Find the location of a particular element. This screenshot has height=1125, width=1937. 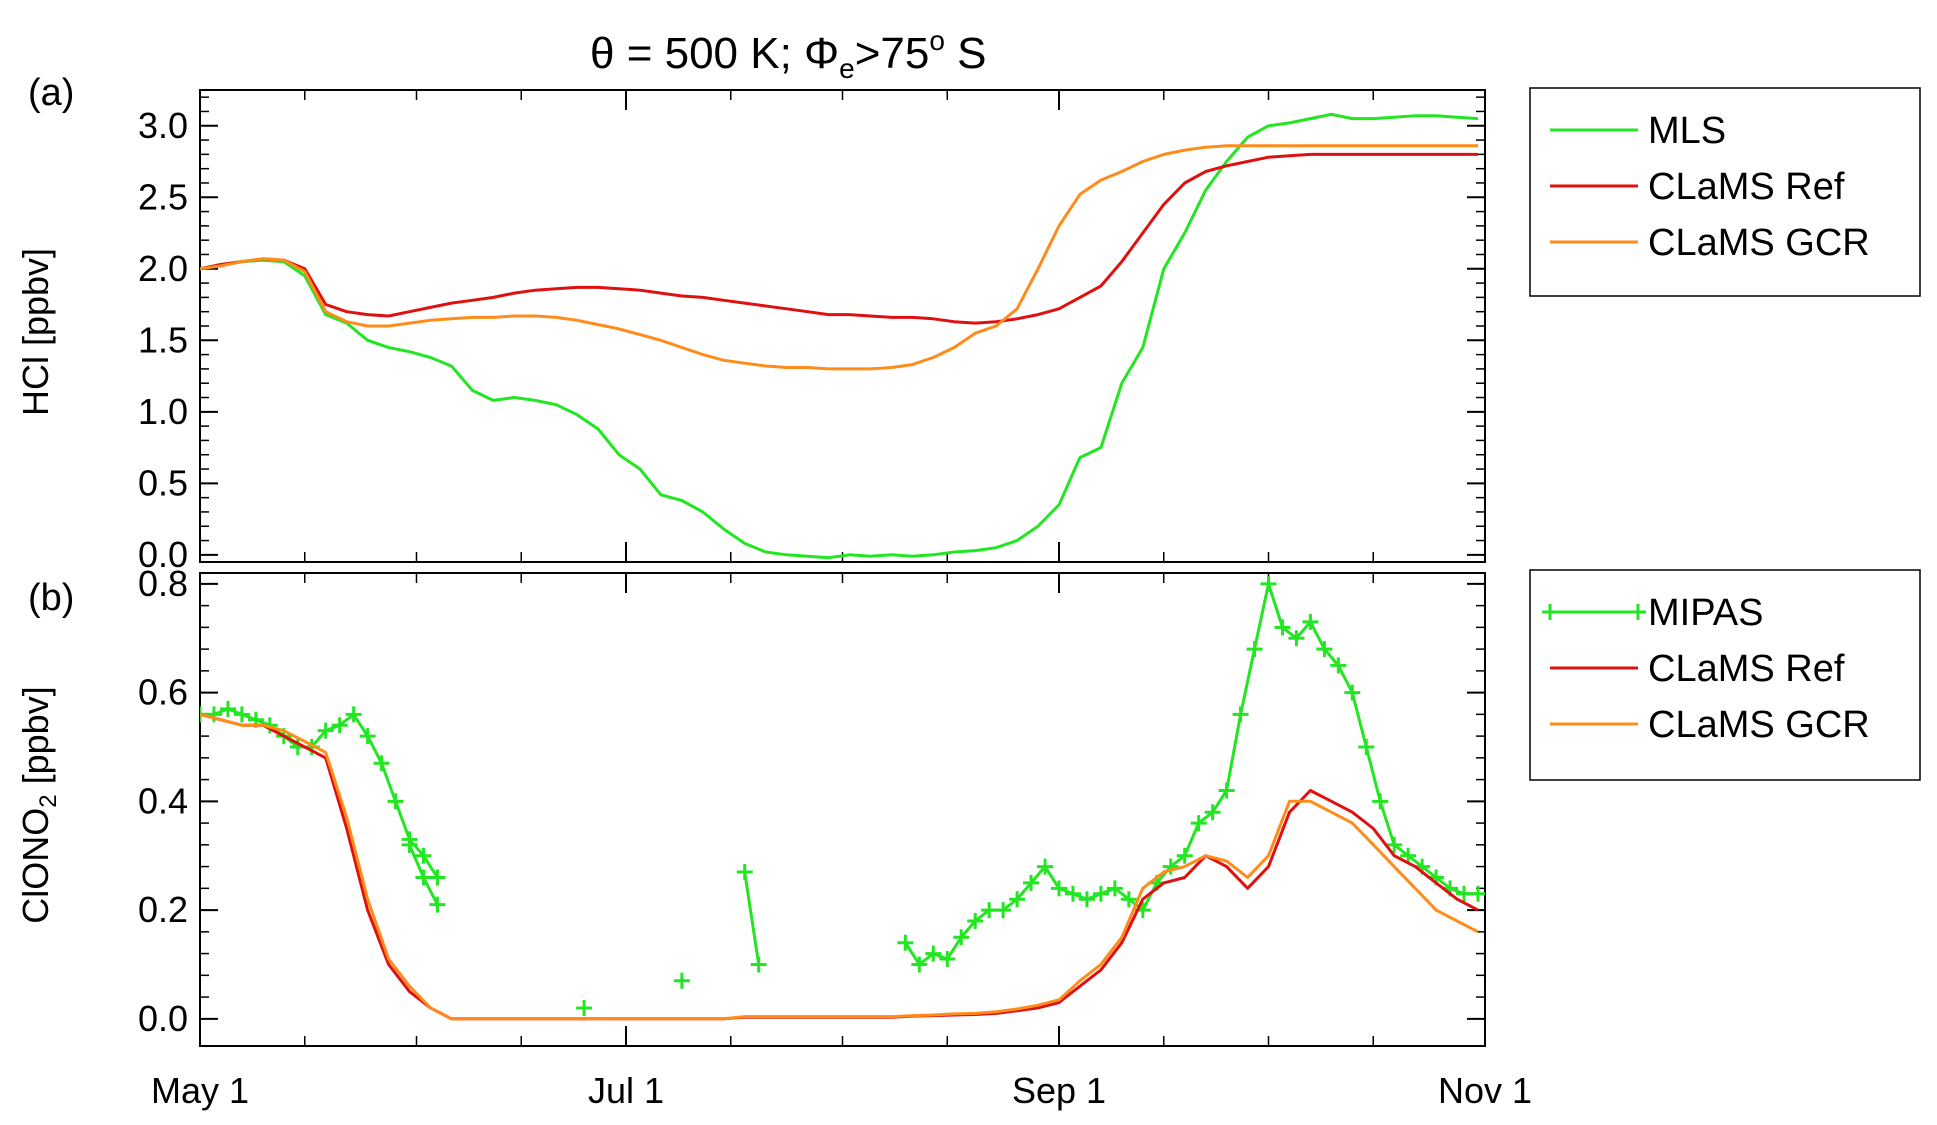

ytick-label: 3.0 is located at coordinates (163, 125).